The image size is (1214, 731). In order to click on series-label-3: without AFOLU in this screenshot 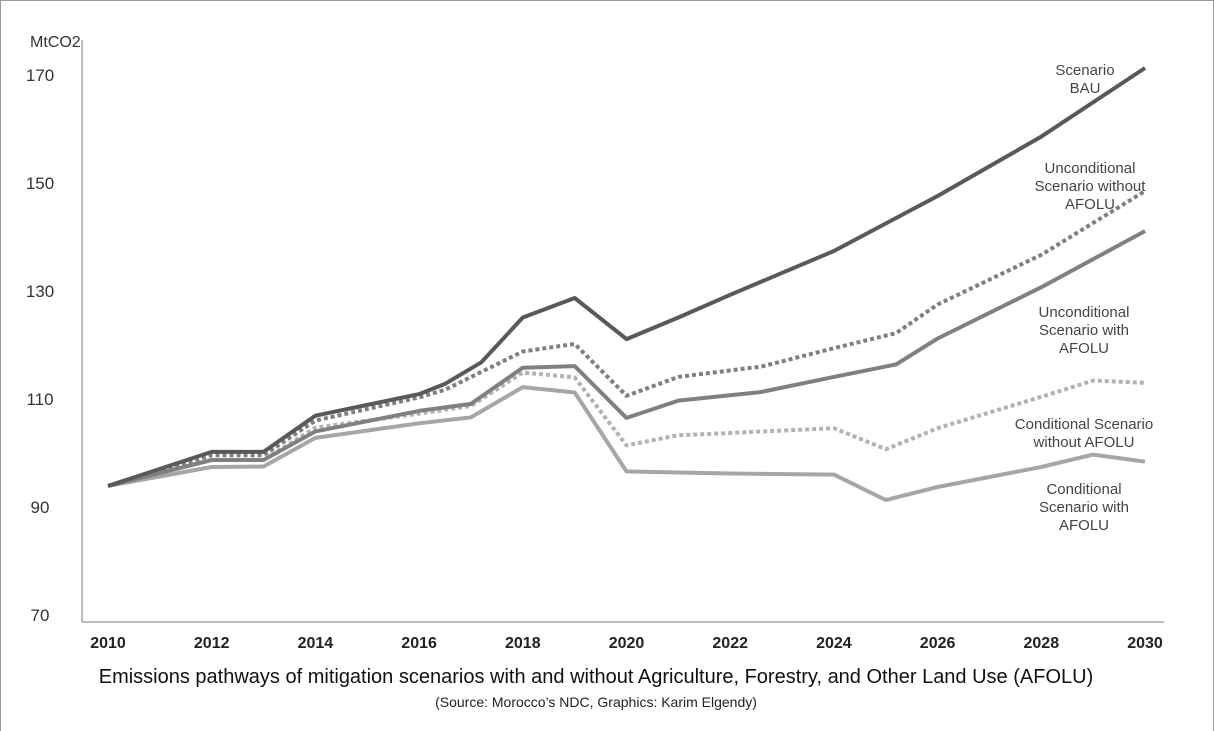, I will do `click(1084, 442)`.